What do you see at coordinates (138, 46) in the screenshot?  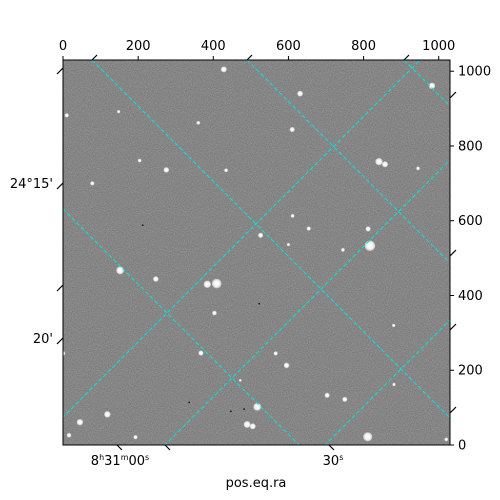 I see `top-axis-tick-label: 200` at bounding box center [138, 46].